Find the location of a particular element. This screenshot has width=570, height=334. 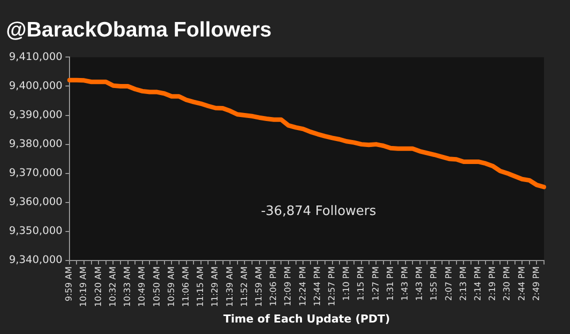

x-tick-label: 12:44 PM is located at coordinates (317, 286).